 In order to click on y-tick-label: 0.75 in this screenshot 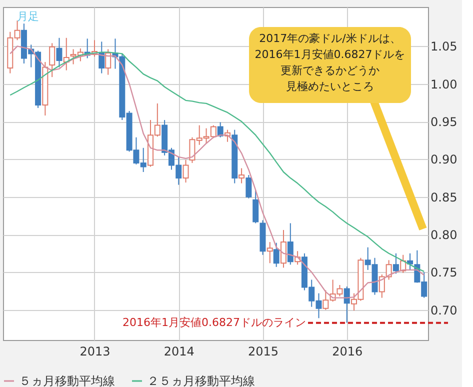, I will do `click(444, 273)`.